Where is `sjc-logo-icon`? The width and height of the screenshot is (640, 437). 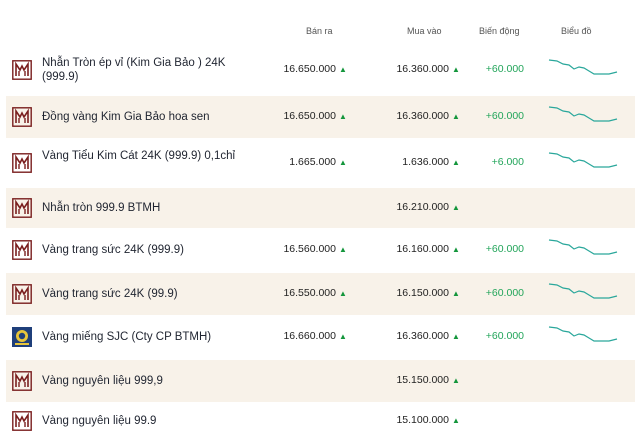 sjc-logo-icon is located at coordinates (22, 337).